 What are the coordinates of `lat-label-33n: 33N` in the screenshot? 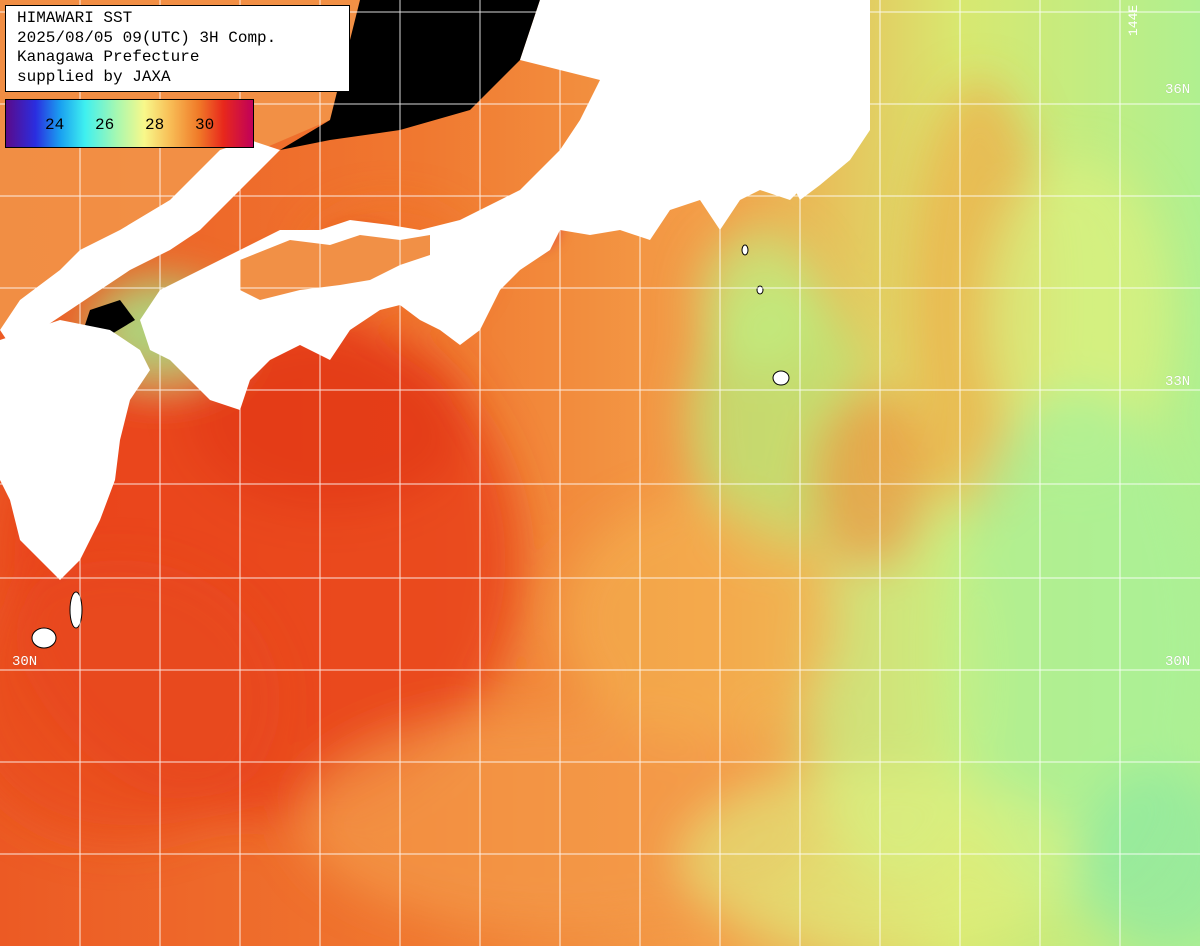 It's located at (1178, 382).